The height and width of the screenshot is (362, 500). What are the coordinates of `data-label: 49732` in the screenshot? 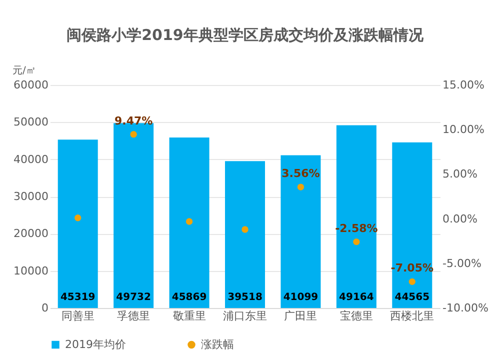 It's located at (134, 297).